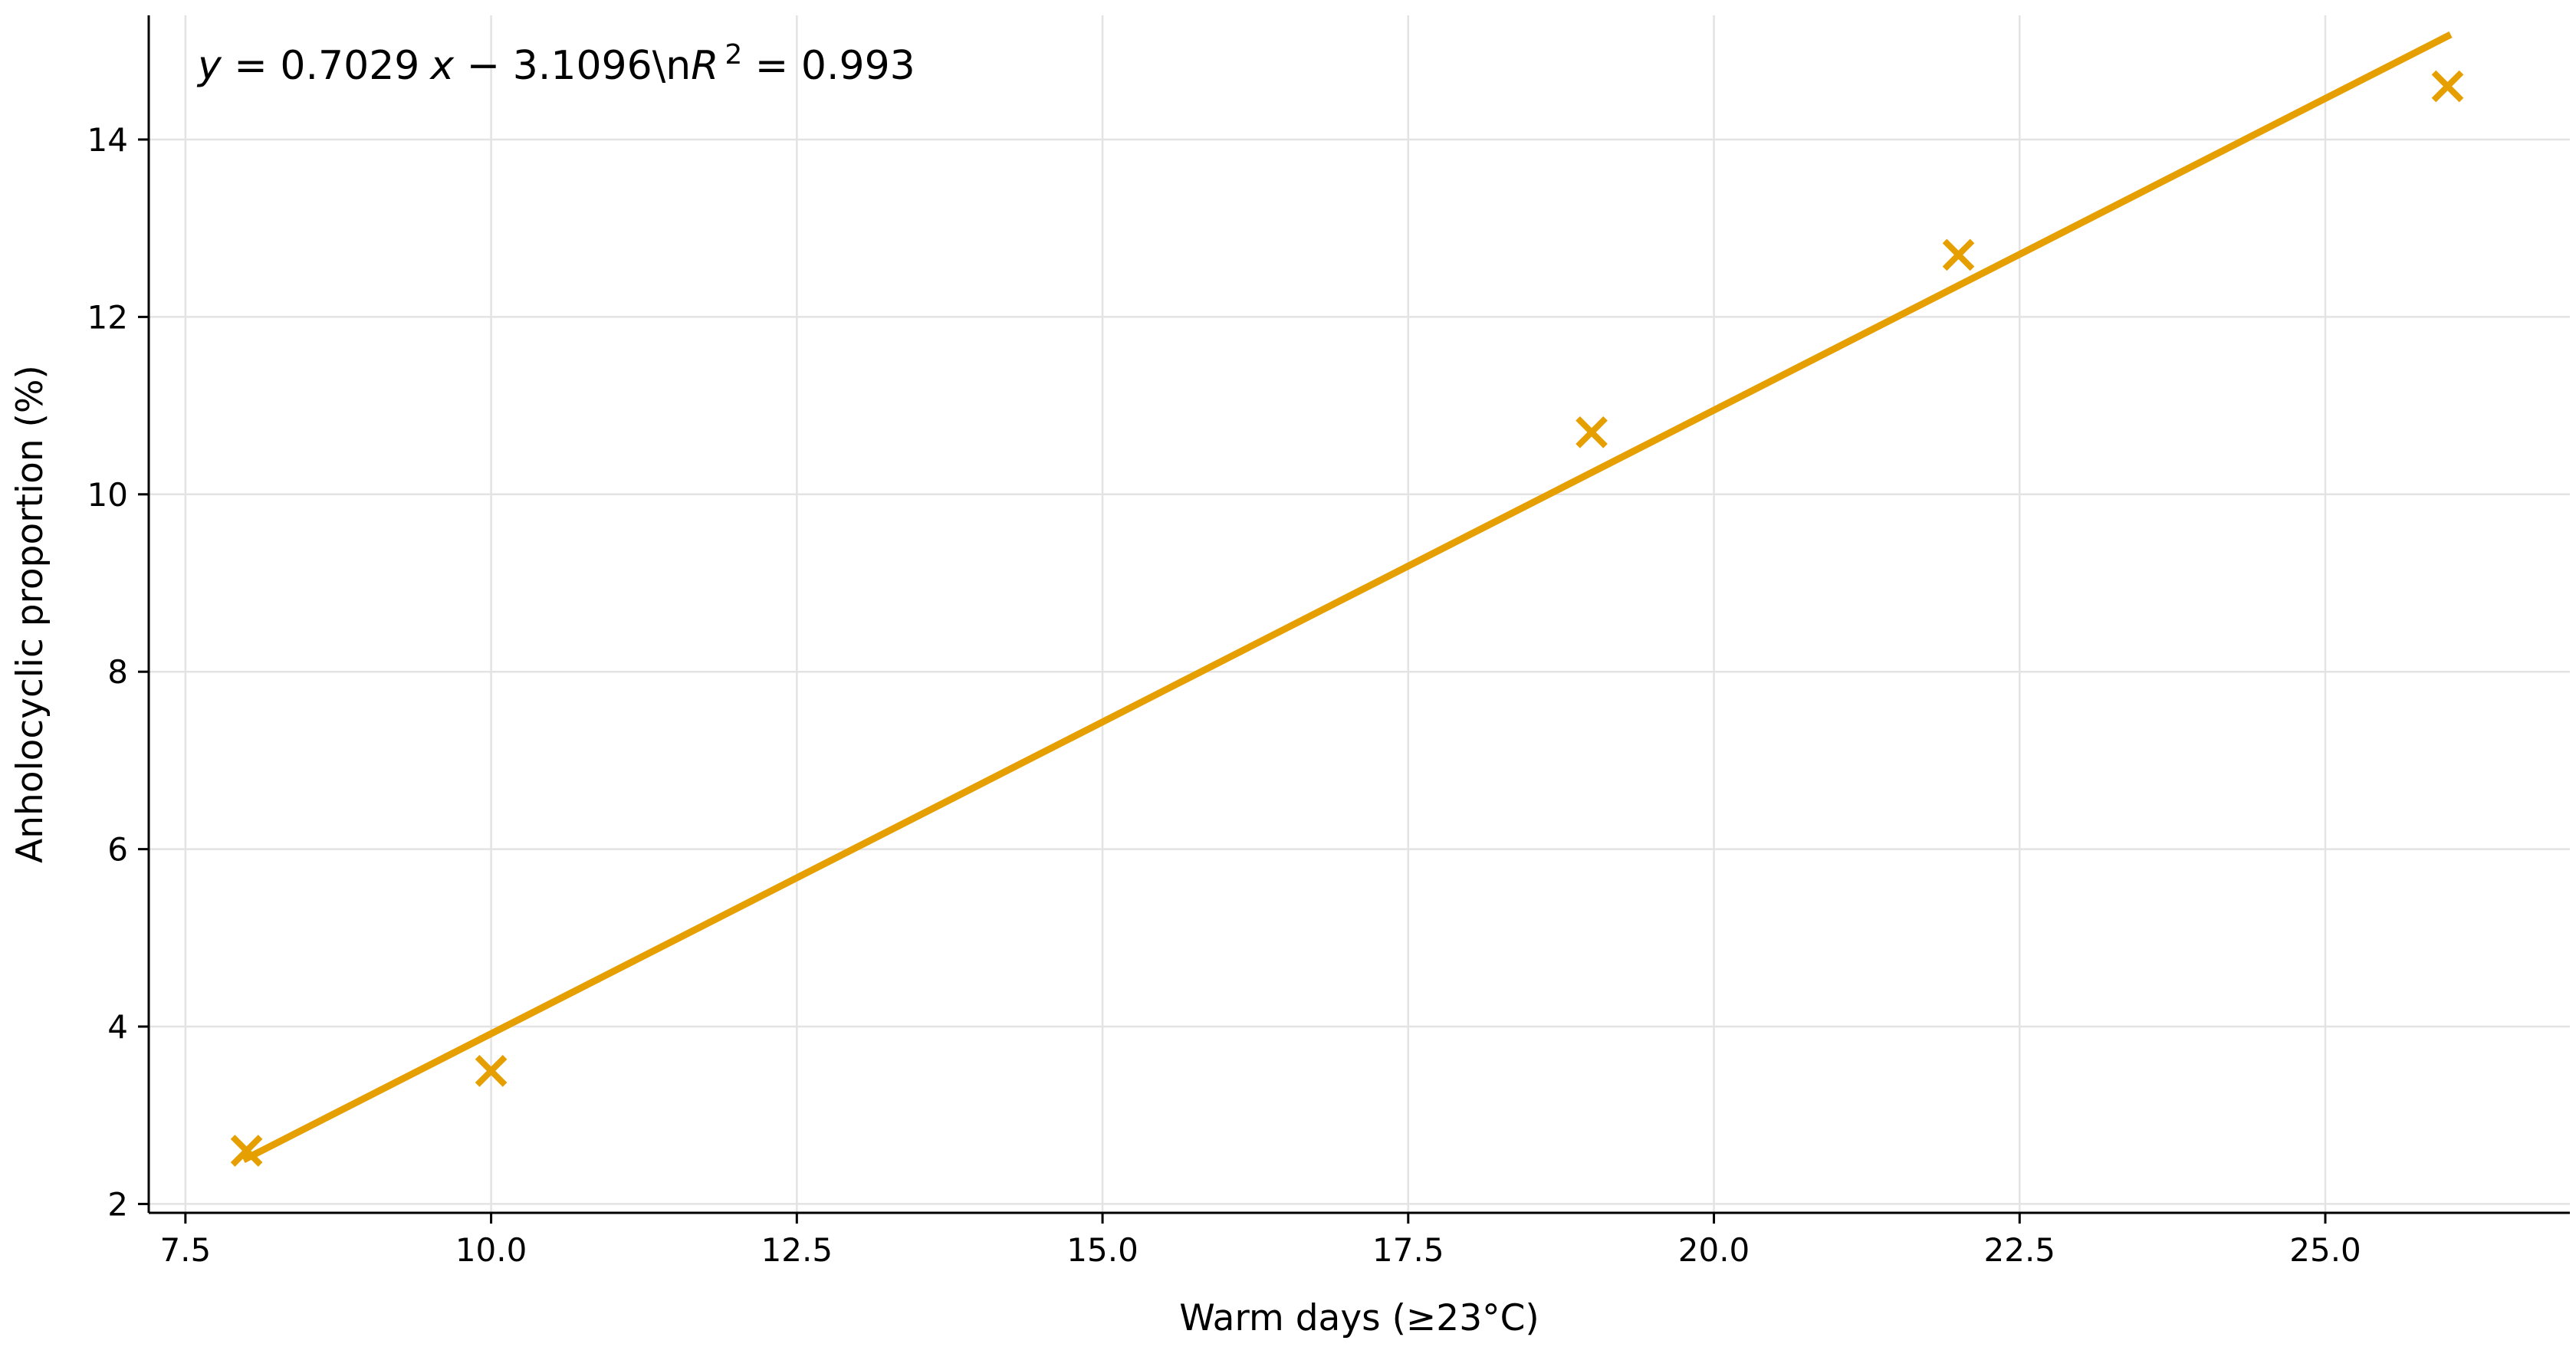 The width and height of the screenshot is (2576, 1347). What do you see at coordinates (1359, 1318) in the screenshot?
I see `x-axis-label: Warm days (≥23°C)` at bounding box center [1359, 1318].